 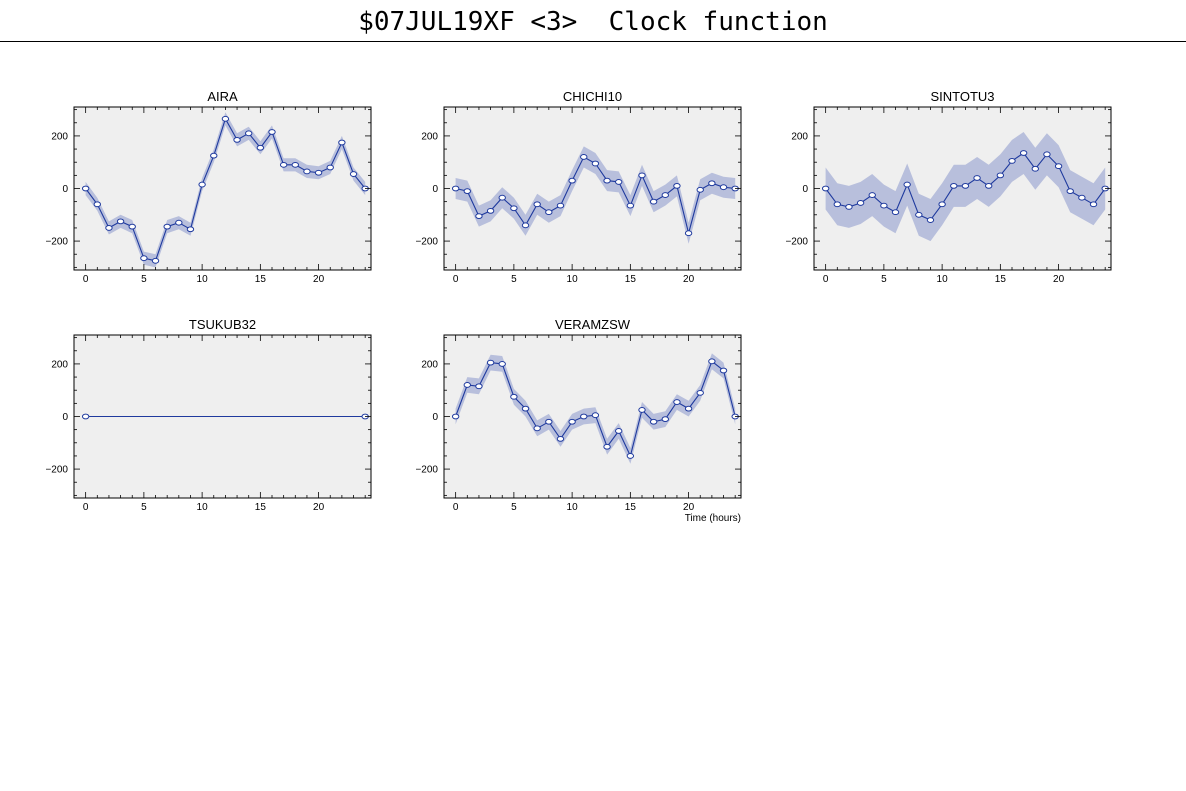 I want to click on plot-area, so click(x=592, y=188).